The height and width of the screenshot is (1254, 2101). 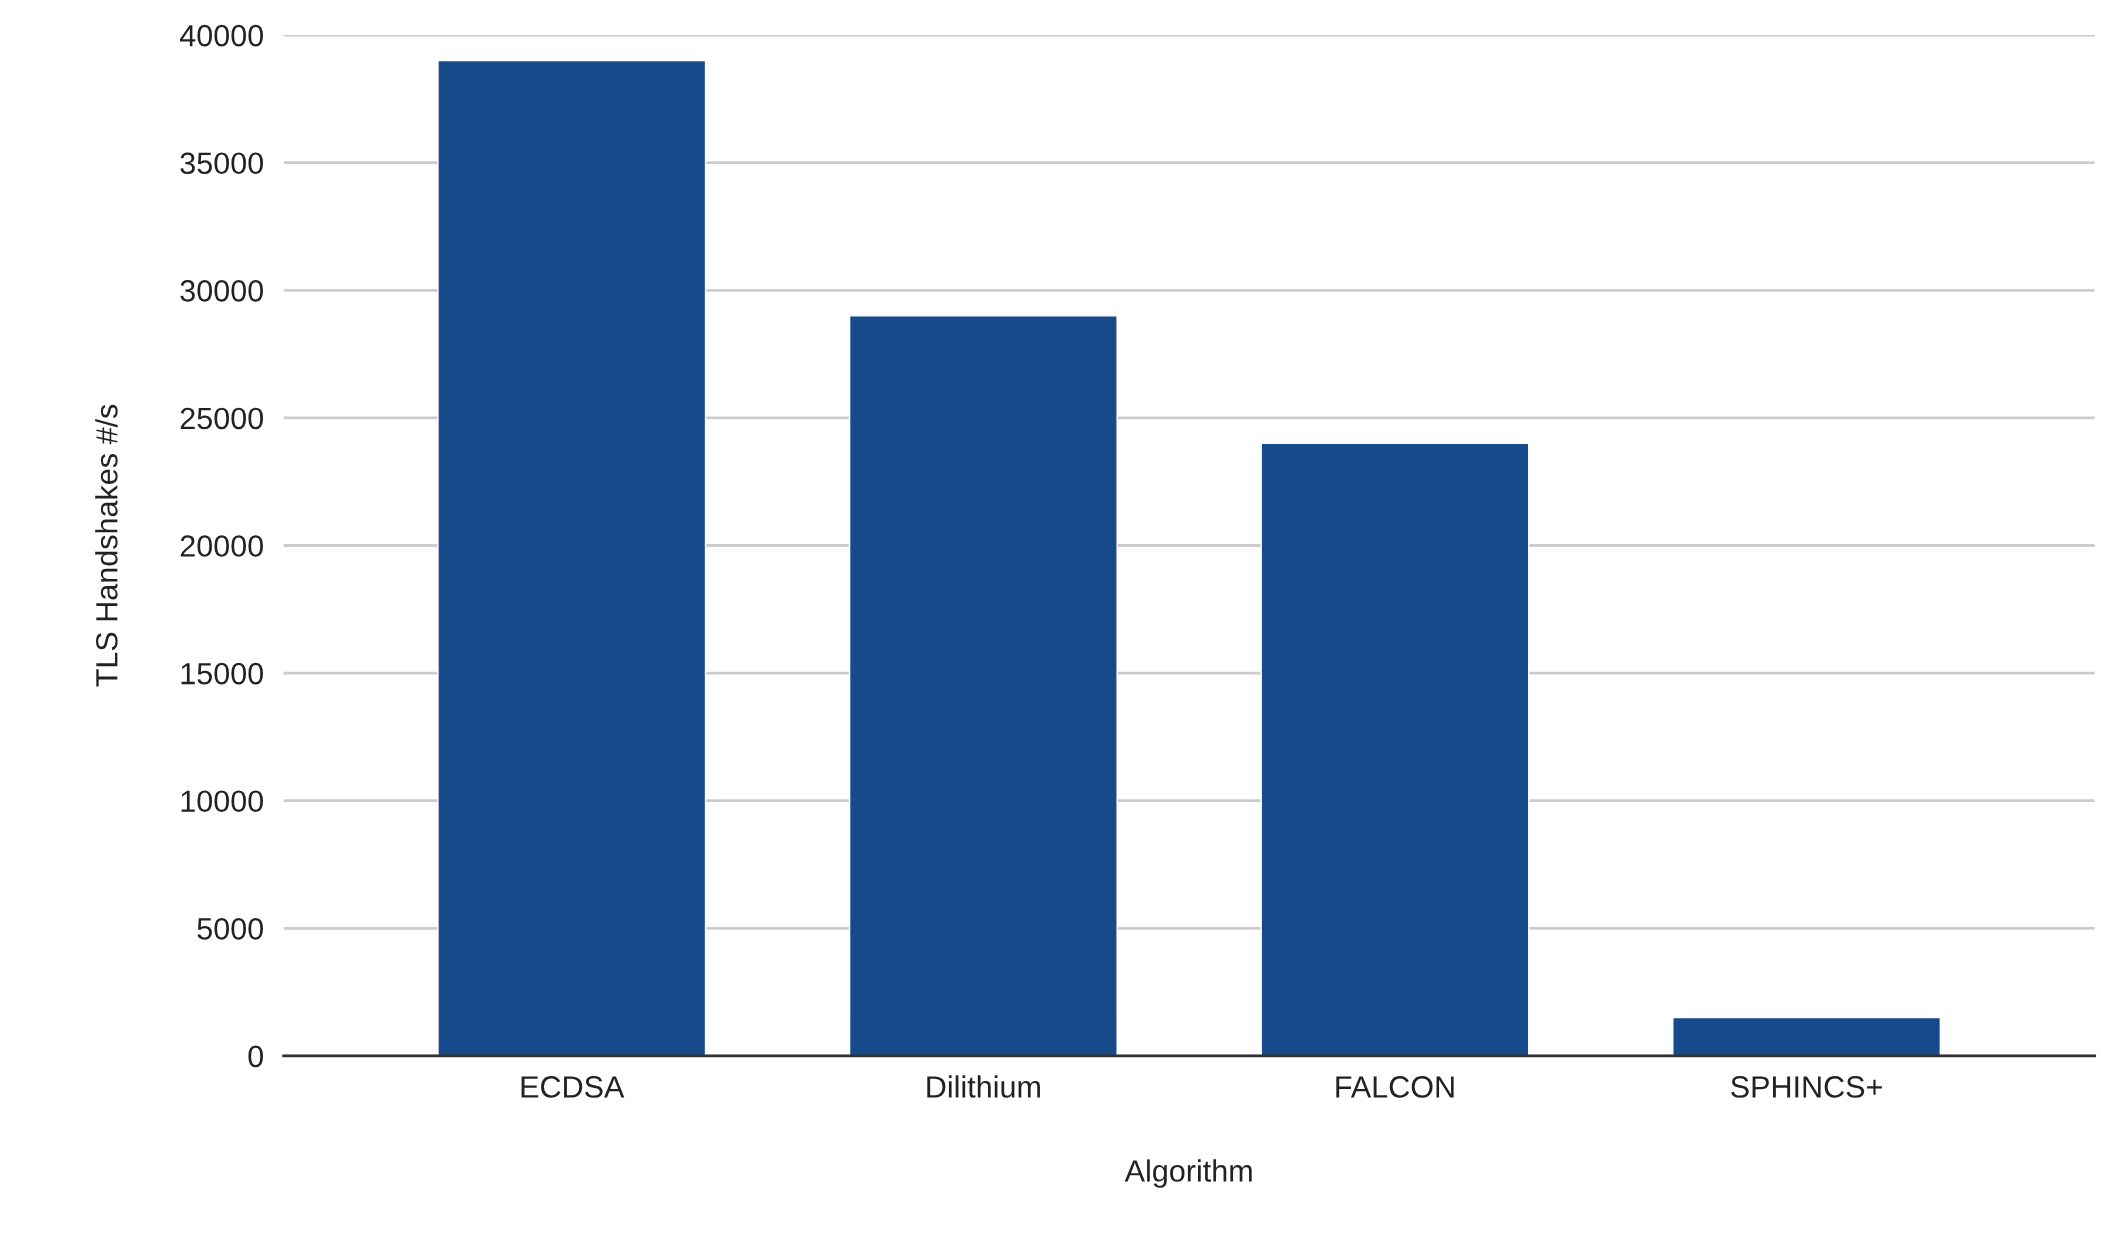 What do you see at coordinates (222, 673) in the screenshot?
I see `y-tick-label: 15000` at bounding box center [222, 673].